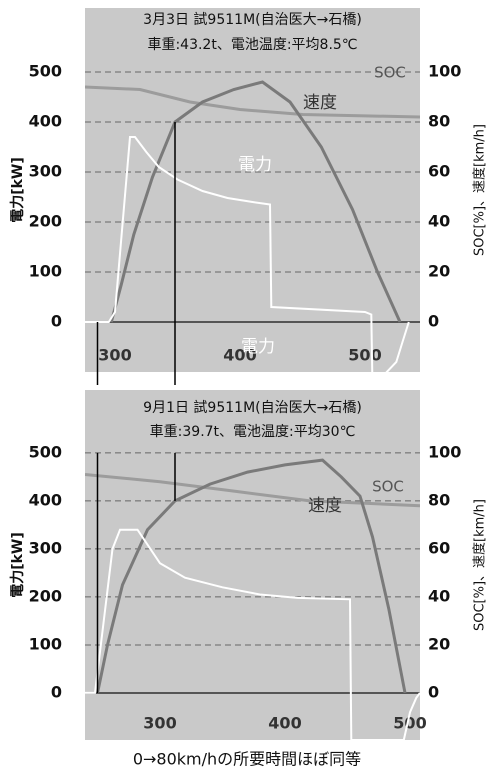  Describe the element at coordinates (252, 408) in the screenshot. I see `chart-title: 9月1日 試9511M(自治医大→石橋)` at that location.